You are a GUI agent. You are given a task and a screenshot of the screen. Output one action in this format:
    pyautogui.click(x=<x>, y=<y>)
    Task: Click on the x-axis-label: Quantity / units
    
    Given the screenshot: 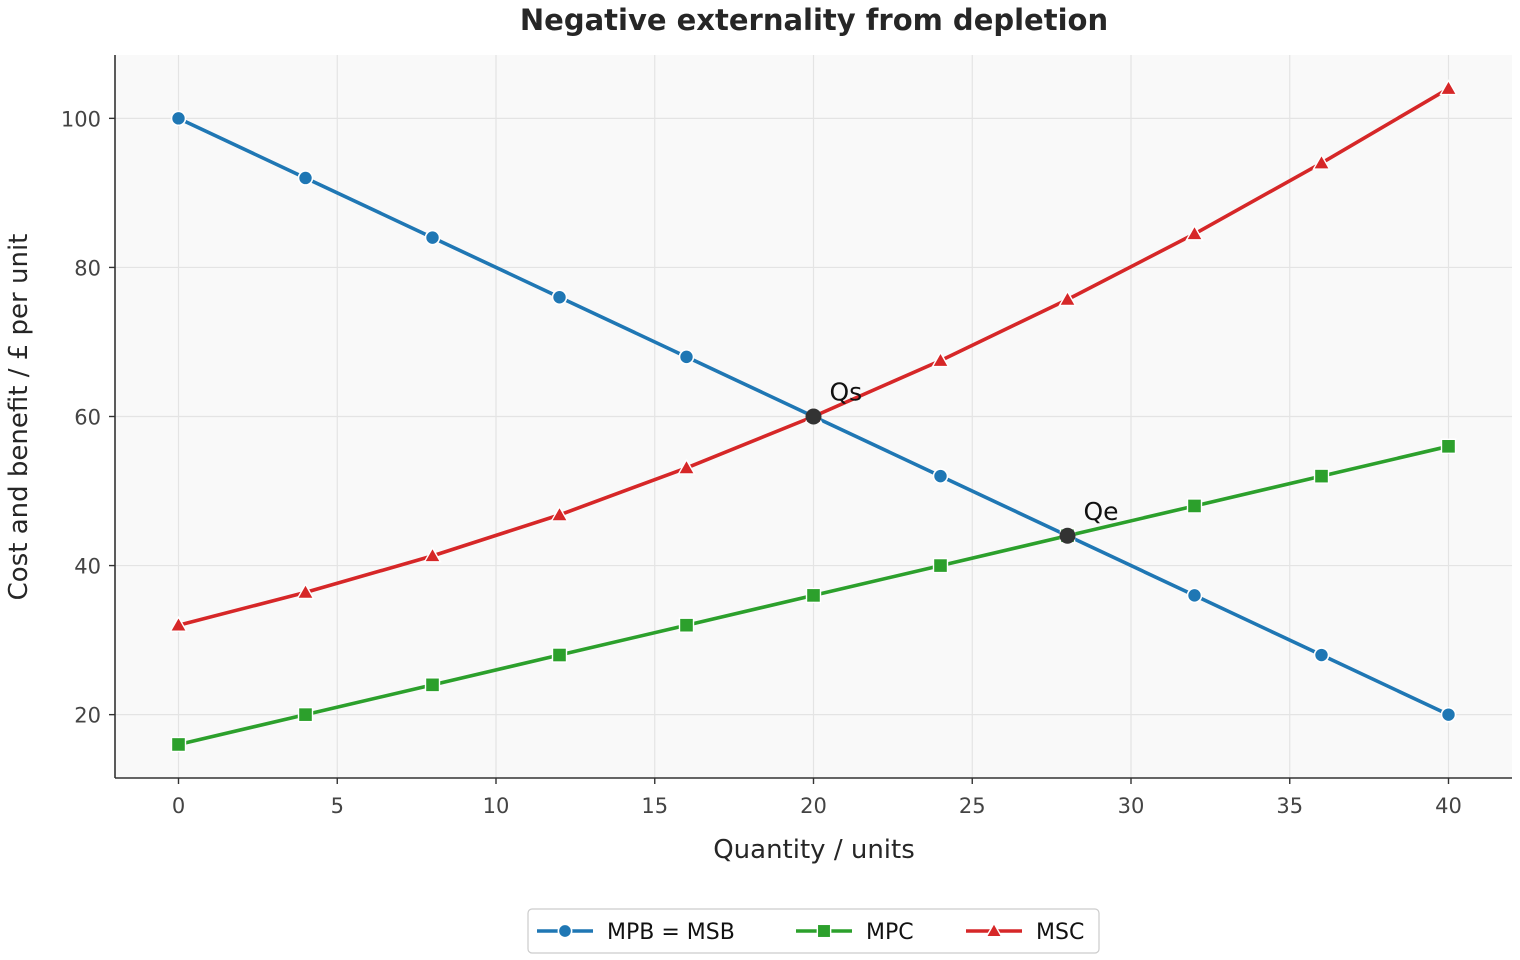 What is the action you would take?
    pyautogui.click(x=814, y=850)
    